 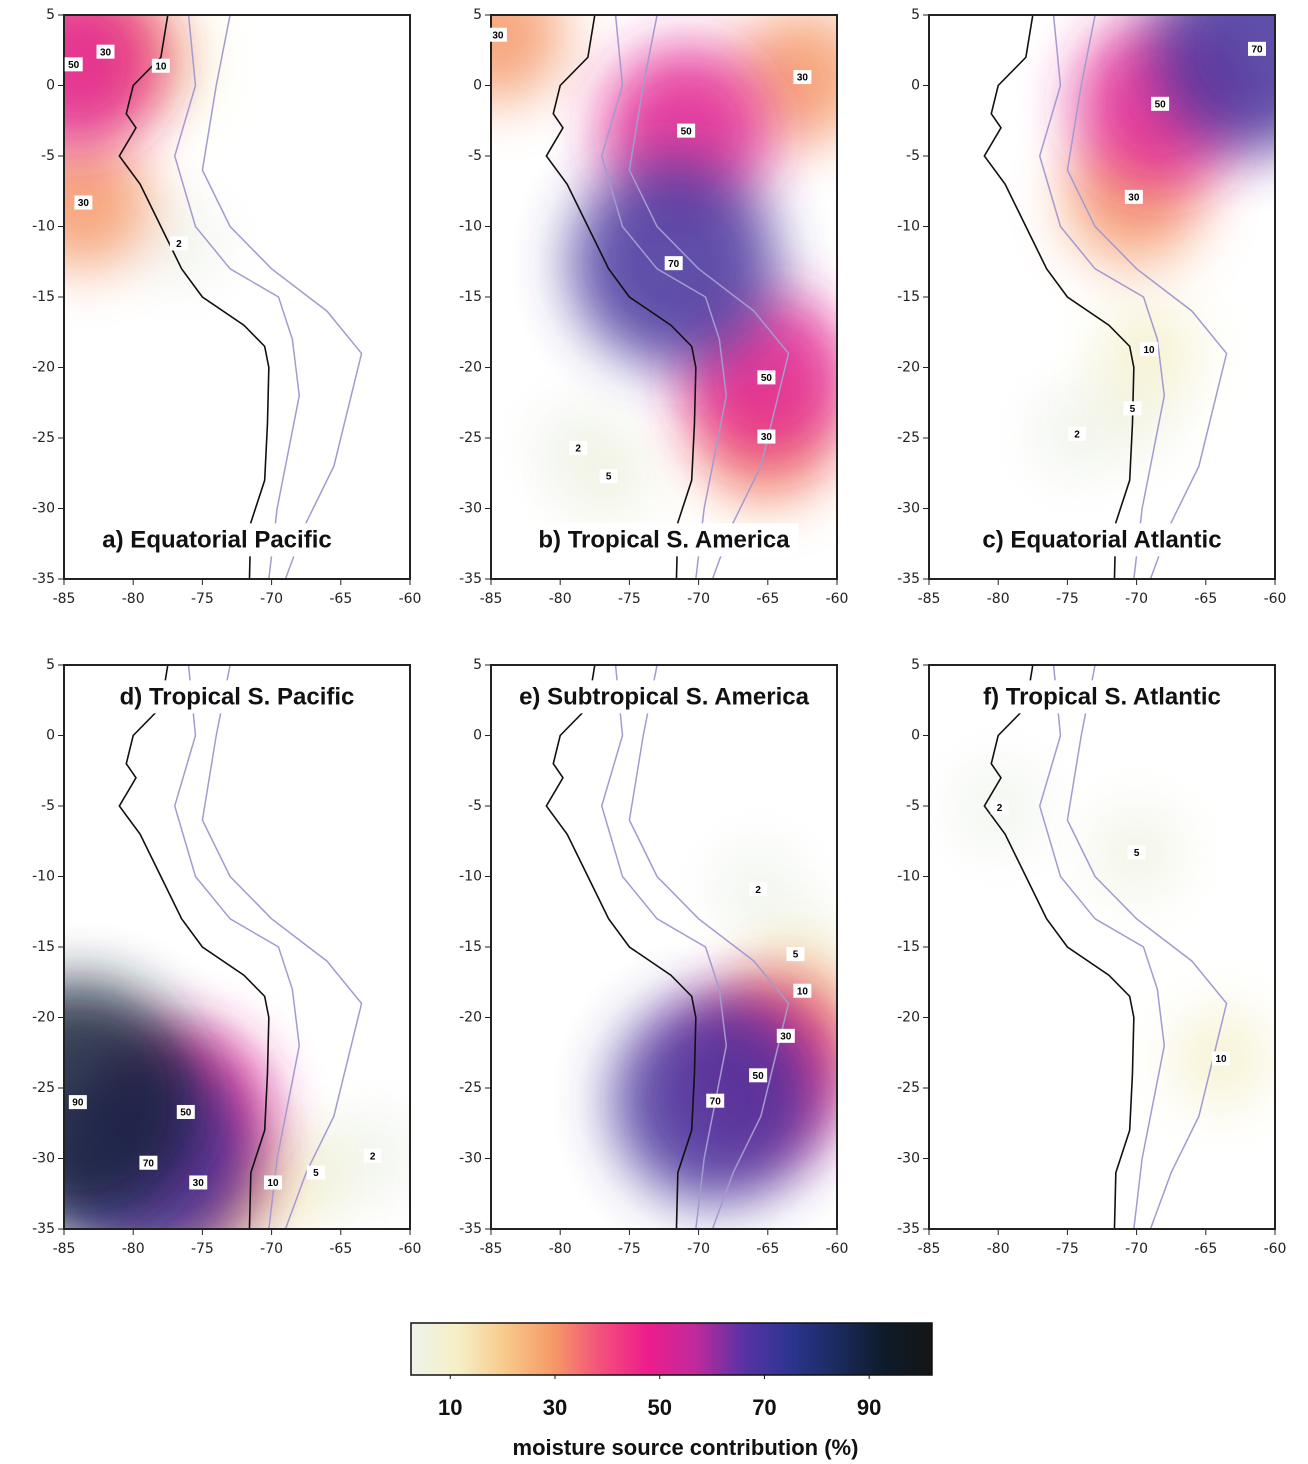 What do you see at coordinates (50, 86) in the screenshot?
I see `y-tick-label: 0` at bounding box center [50, 86].